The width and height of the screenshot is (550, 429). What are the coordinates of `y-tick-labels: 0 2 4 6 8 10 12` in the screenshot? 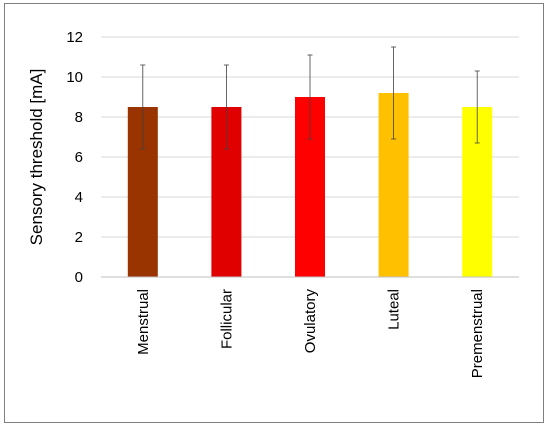 It's located at (74, 157).